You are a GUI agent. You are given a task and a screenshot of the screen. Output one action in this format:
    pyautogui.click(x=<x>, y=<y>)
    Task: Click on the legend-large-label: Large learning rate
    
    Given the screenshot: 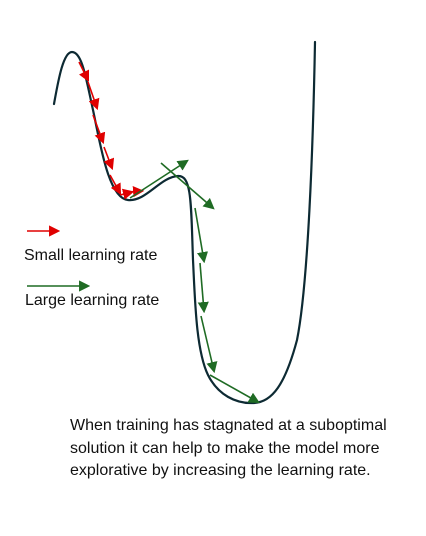 What is the action you would take?
    pyautogui.click(x=92, y=300)
    